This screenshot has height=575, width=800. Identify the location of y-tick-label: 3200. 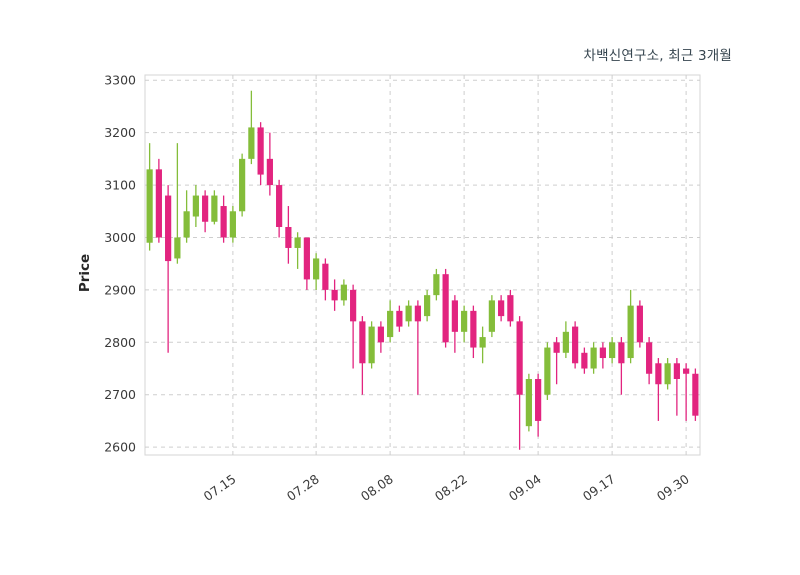
(120, 132).